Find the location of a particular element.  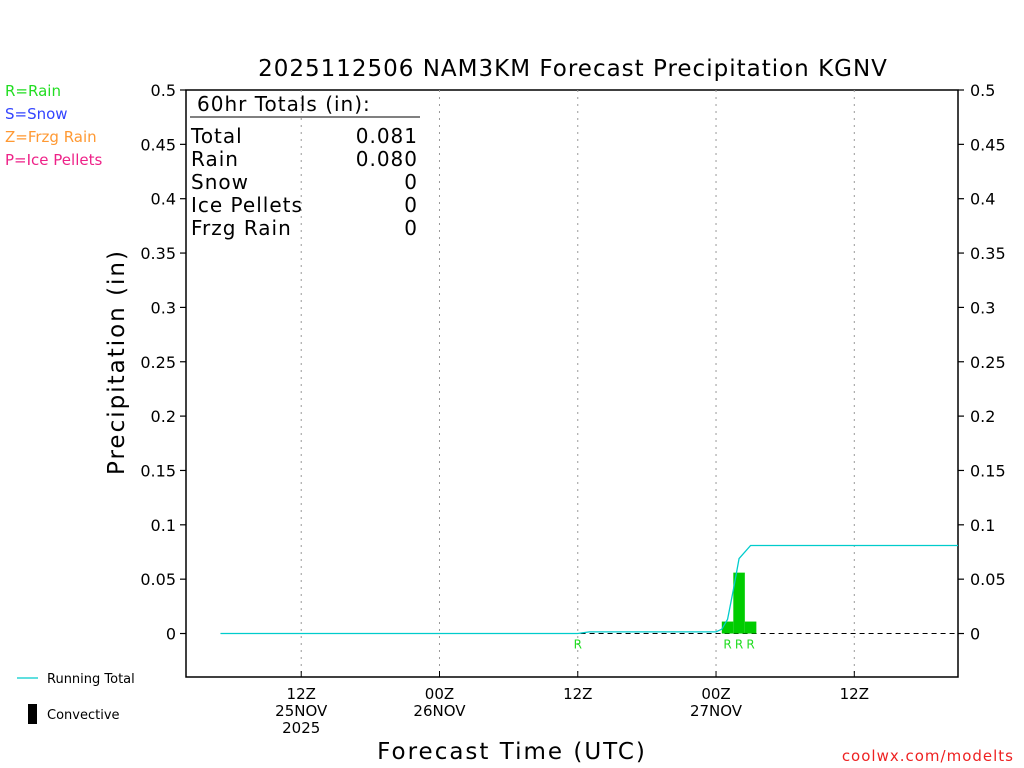

y-tick-label-right: 0.3 is located at coordinates (982, 307).